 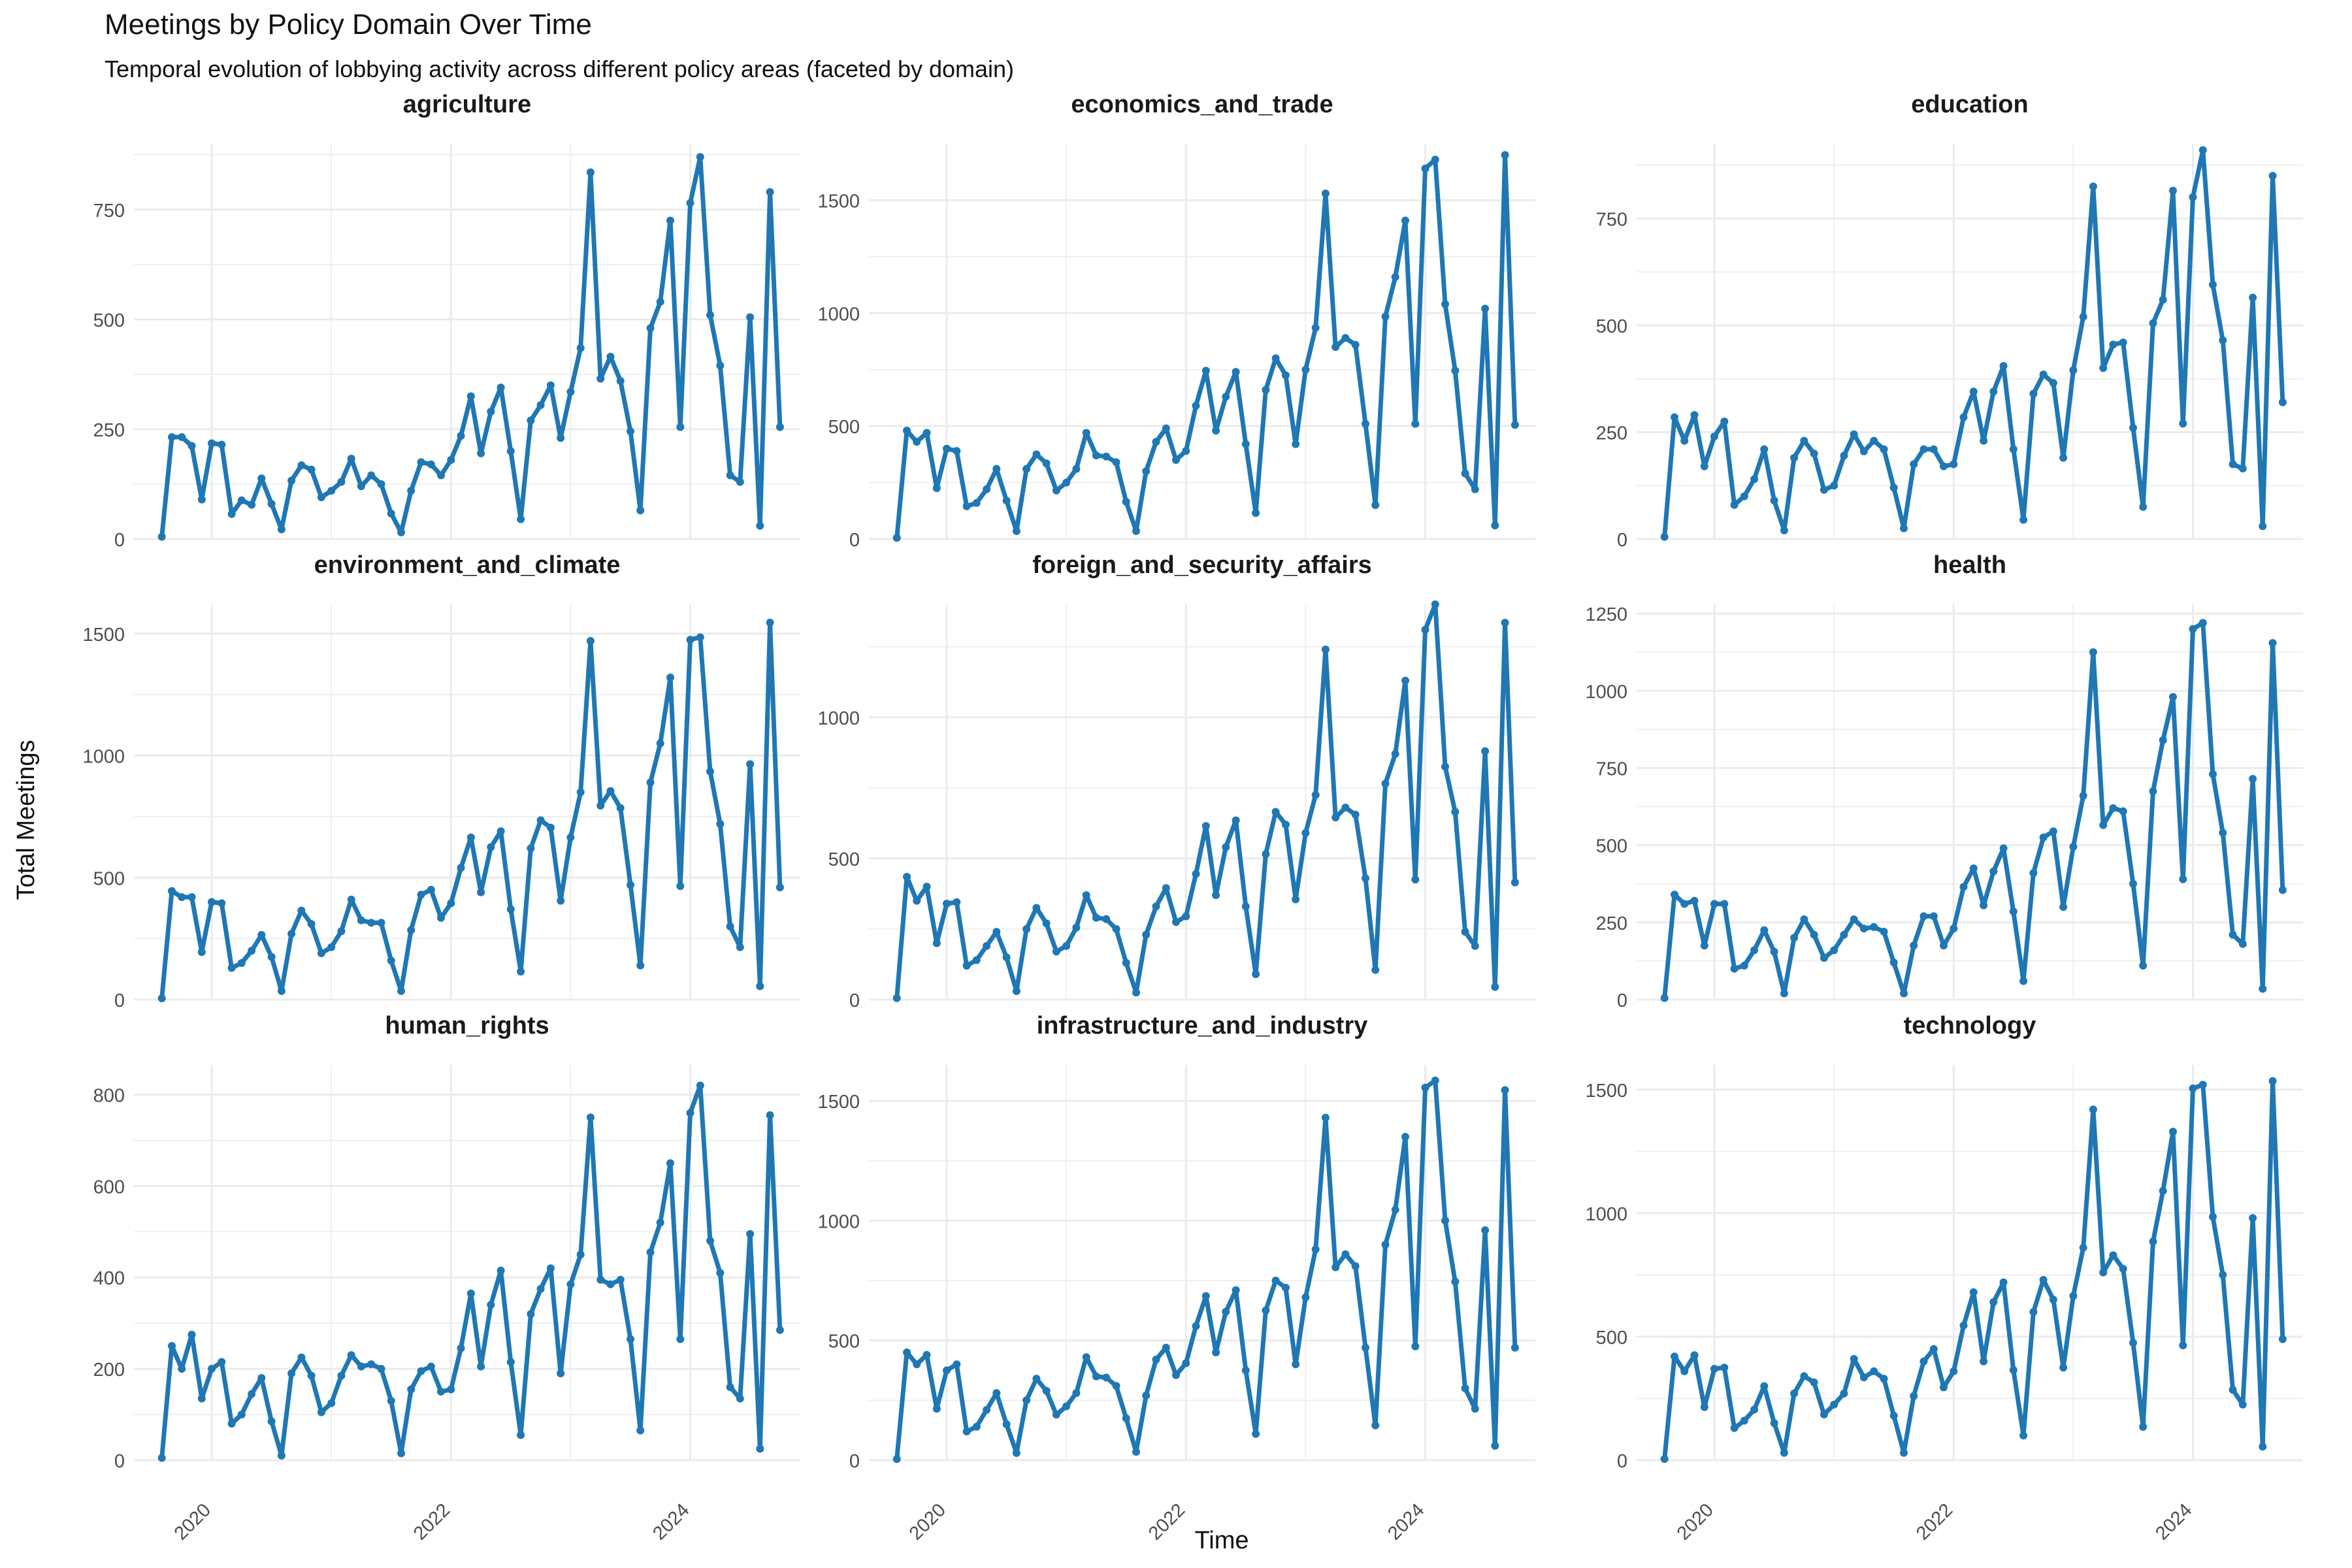 What do you see at coordinates (193, 1521) in the screenshot?
I see `x-tick-label: 2020` at bounding box center [193, 1521].